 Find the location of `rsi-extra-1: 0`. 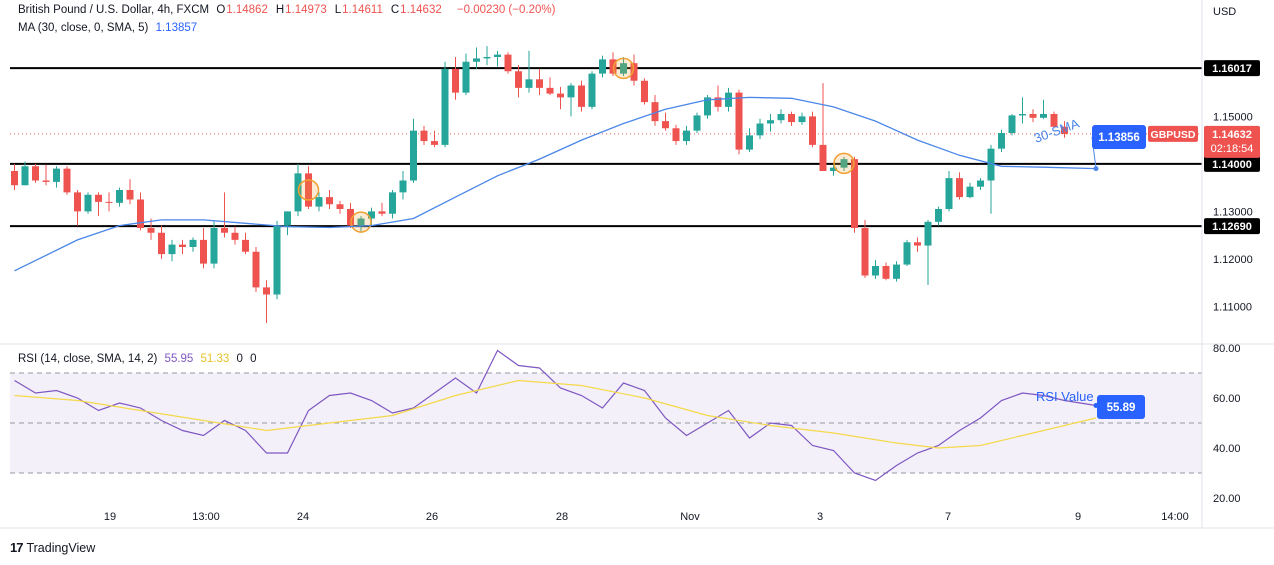

rsi-extra-1: 0 is located at coordinates (239, 359).